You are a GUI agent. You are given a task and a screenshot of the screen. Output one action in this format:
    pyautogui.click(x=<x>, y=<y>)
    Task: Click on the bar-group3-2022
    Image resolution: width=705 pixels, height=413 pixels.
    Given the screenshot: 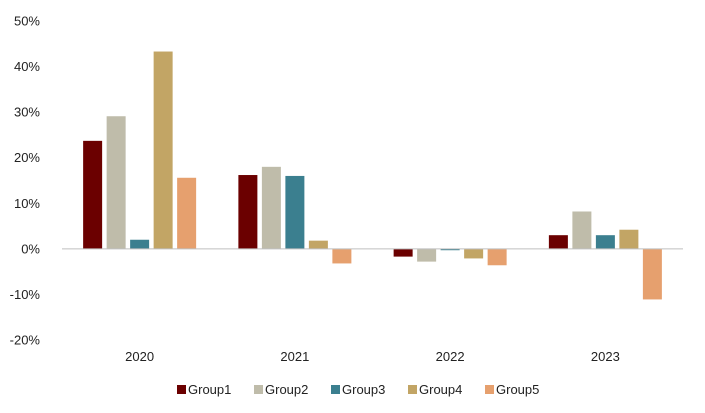 What is the action you would take?
    pyautogui.click(x=450, y=249)
    